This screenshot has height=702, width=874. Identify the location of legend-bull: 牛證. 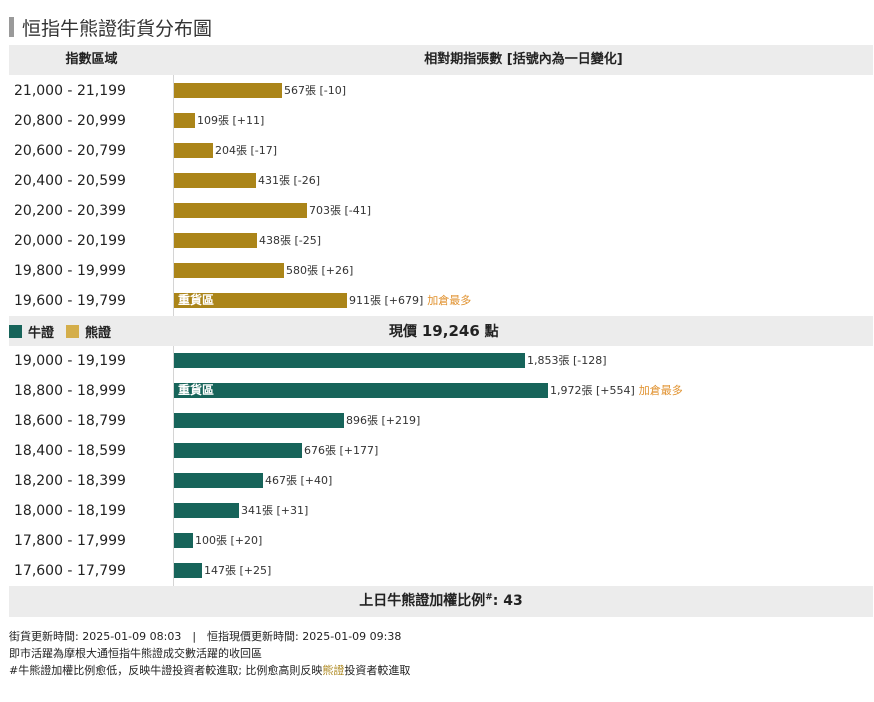
(31, 331).